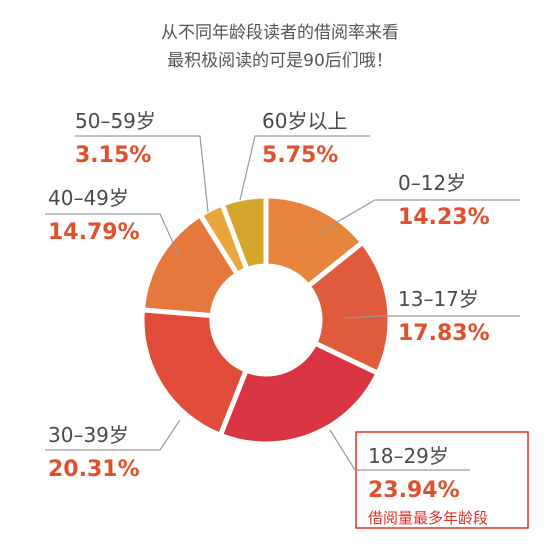 The height and width of the screenshot is (558, 558). Describe the element at coordinates (414, 490) in the screenshot. I see `value-label: 23.94%` at that location.